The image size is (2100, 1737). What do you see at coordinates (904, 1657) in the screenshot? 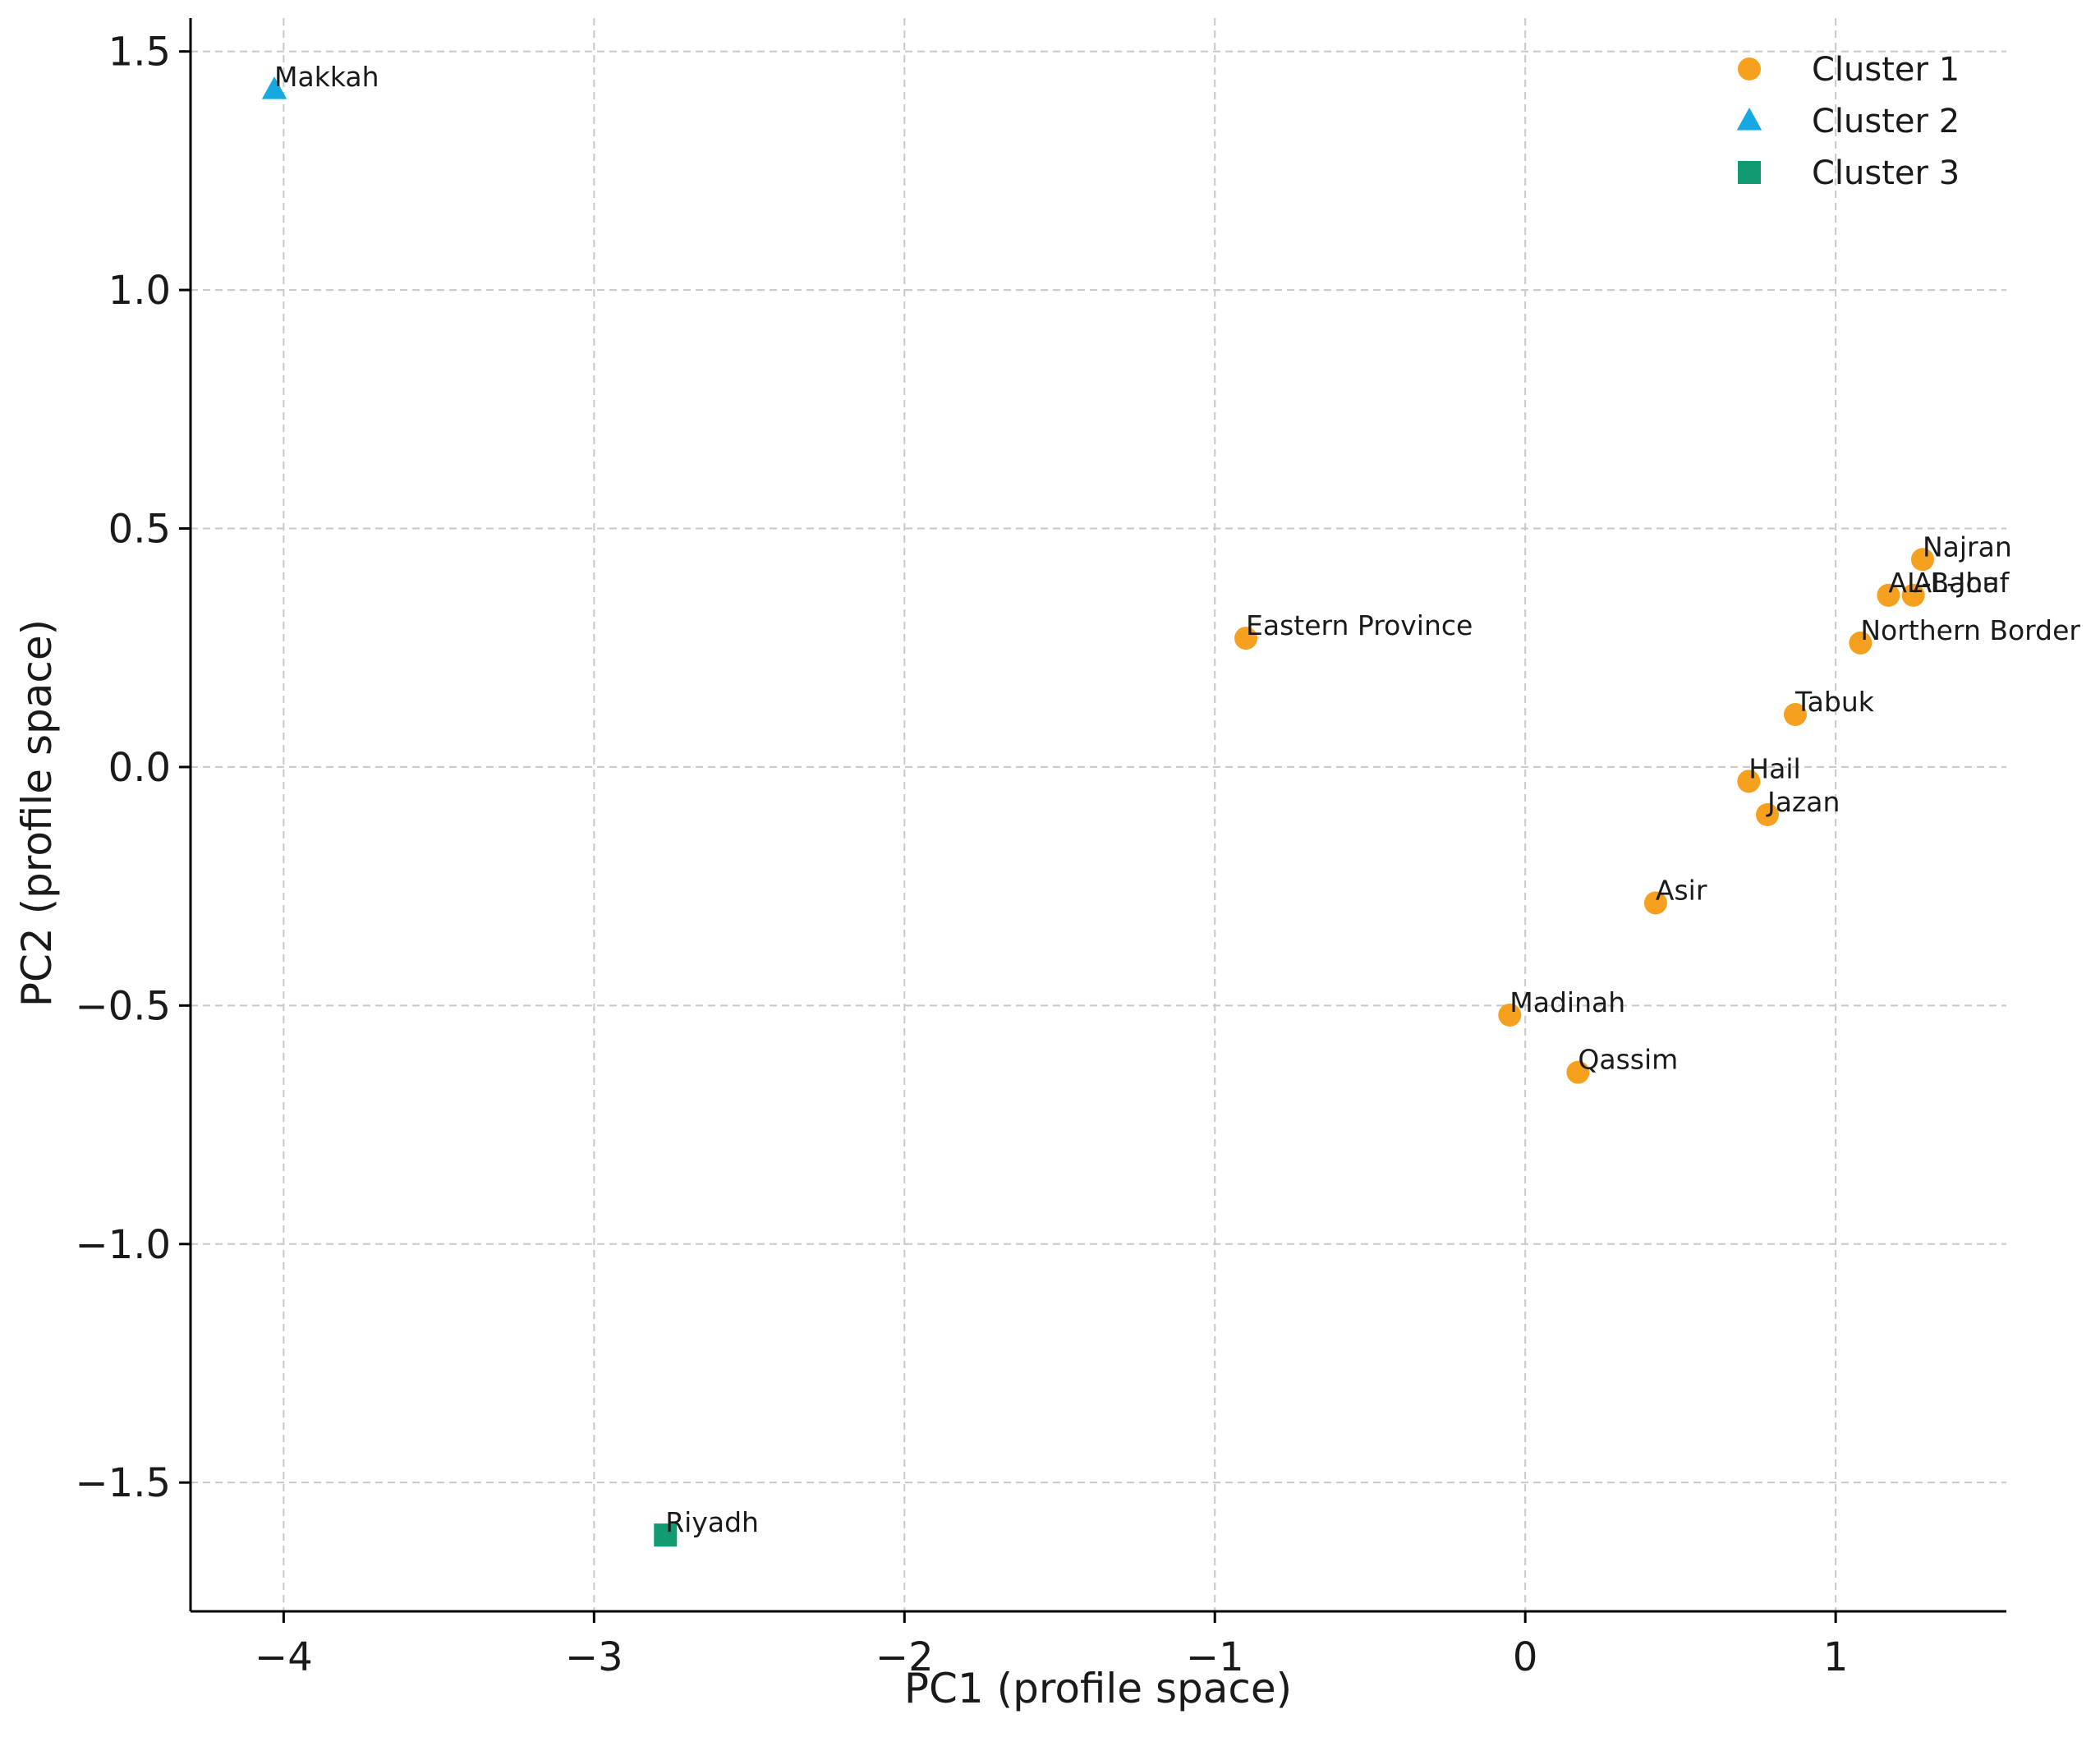
I see `x-tick-label: −2` at bounding box center [904, 1657].